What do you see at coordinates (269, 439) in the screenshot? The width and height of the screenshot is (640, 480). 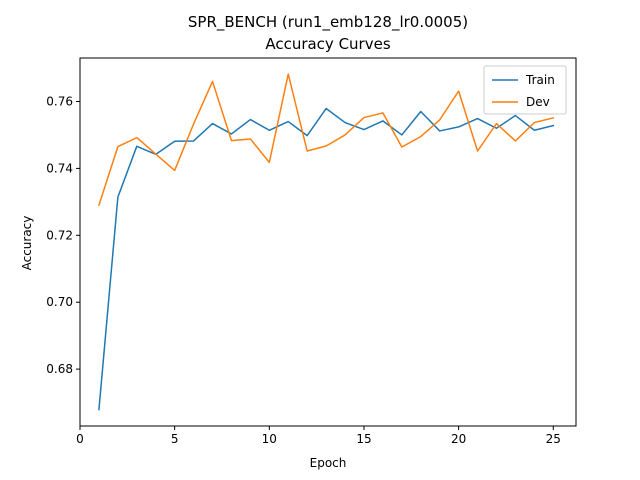 I see `x-tick-label: 10` at bounding box center [269, 439].